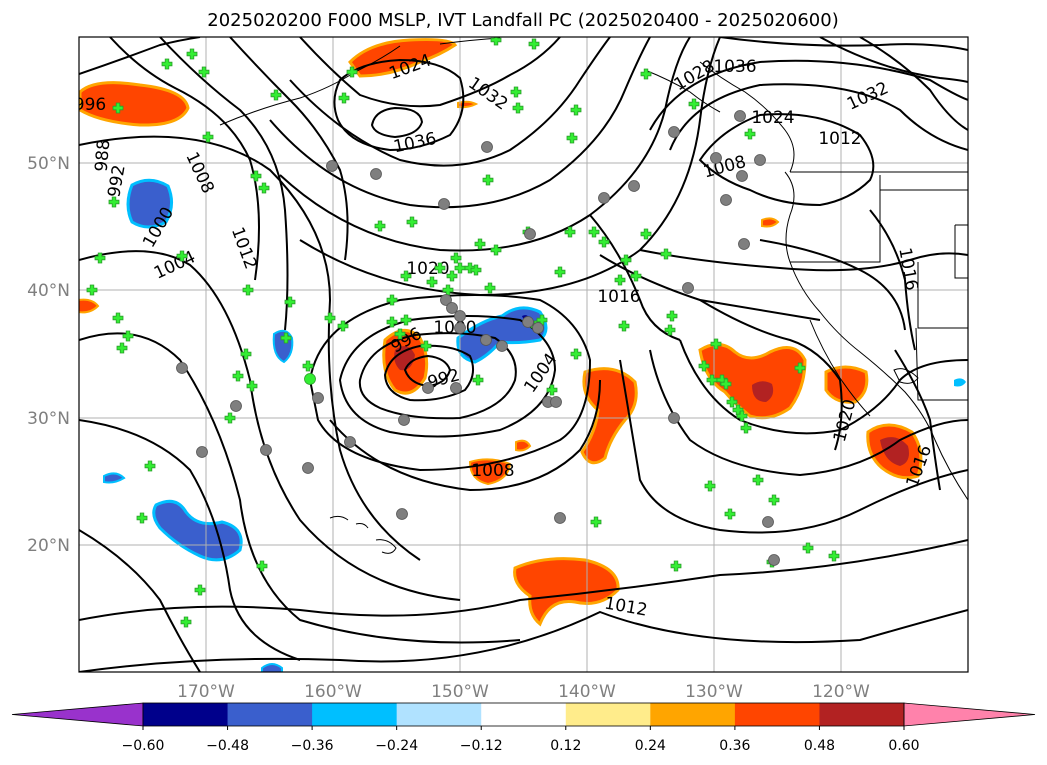 The image size is (1047, 765). Describe the element at coordinates (618, 297) in the screenshot. I see `isobar-label: 1016` at that location.